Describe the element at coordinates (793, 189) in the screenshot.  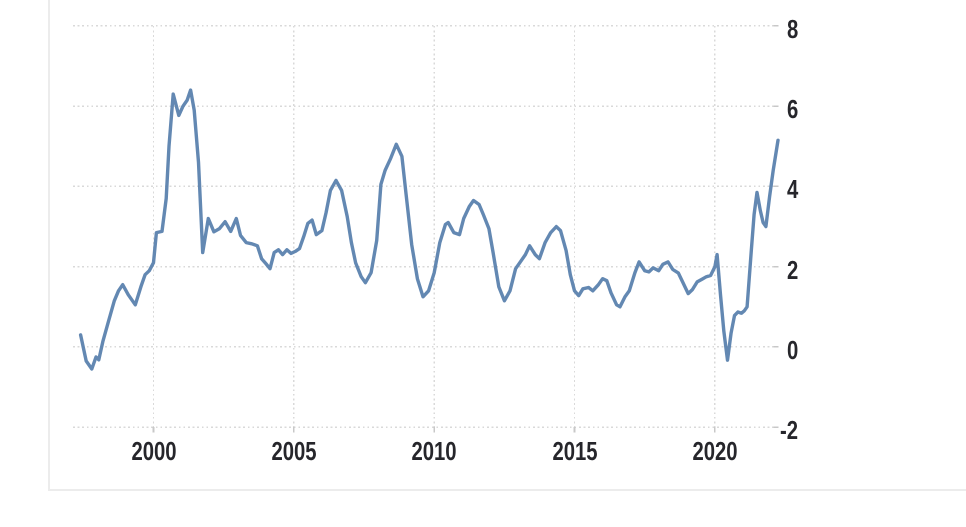
I see `y-axis-tick-label: 4` at that location.